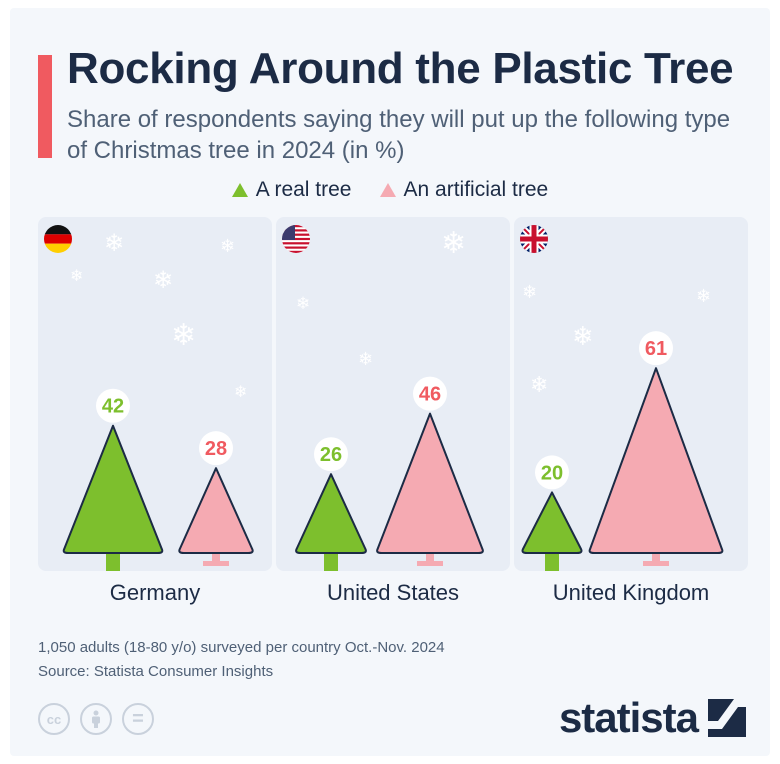 This screenshot has height=764, width=780. I want to click on artificial-tree-united-kingdom, so click(656, 460).